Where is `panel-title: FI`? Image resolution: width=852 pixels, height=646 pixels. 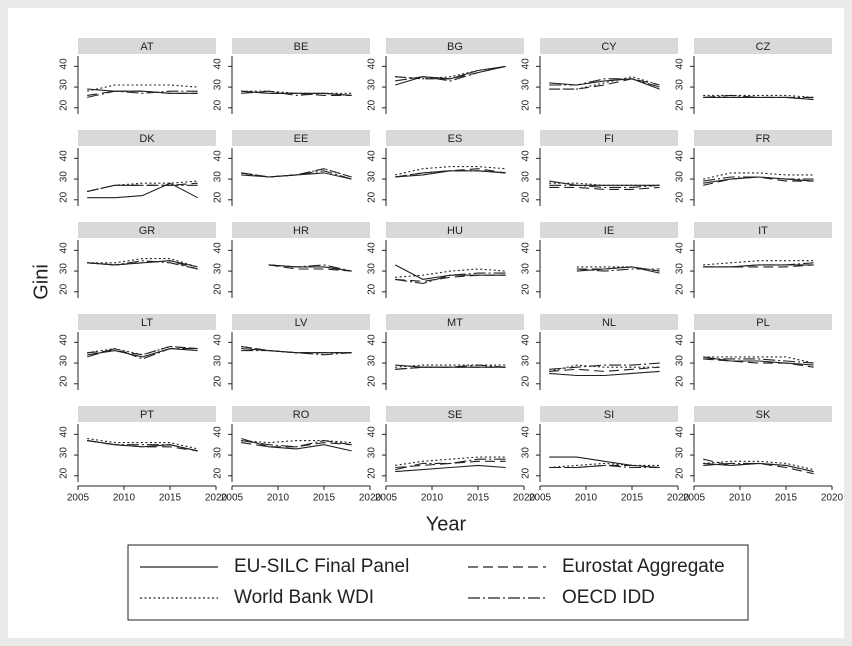
panel-title: FI is located at coordinates (609, 139).